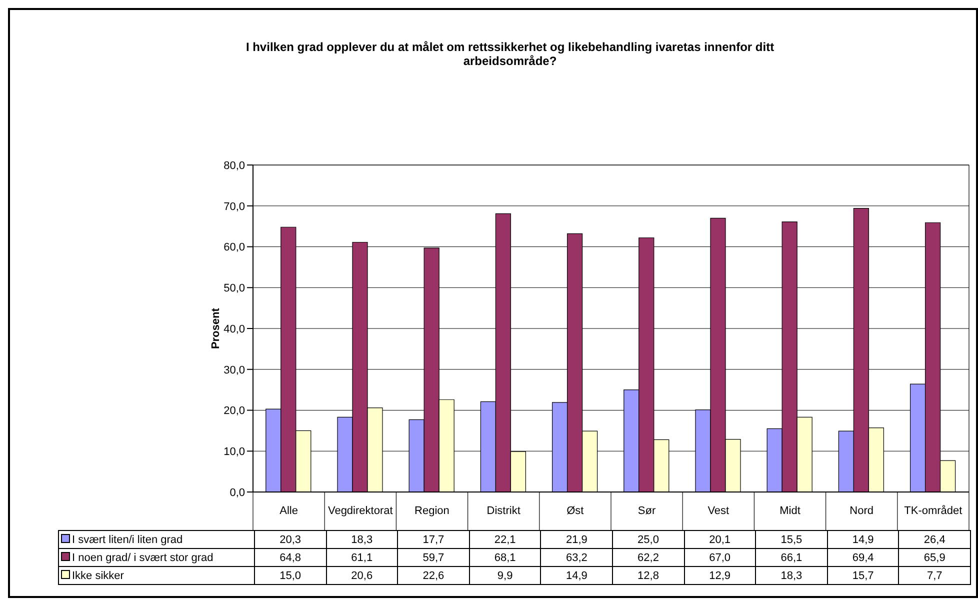 The height and width of the screenshot is (605, 978). Describe the element at coordinates (434, 575) in the screenshot. I see `data-label: 22,6` at that location.